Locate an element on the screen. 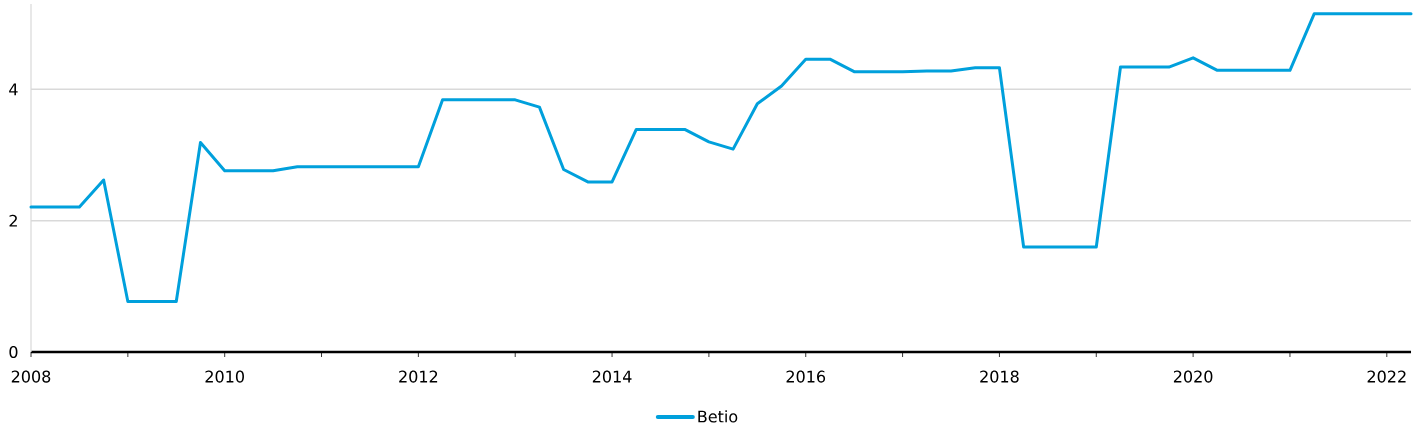  x-tick-label: 2012 is located at coordinates (418, 376).